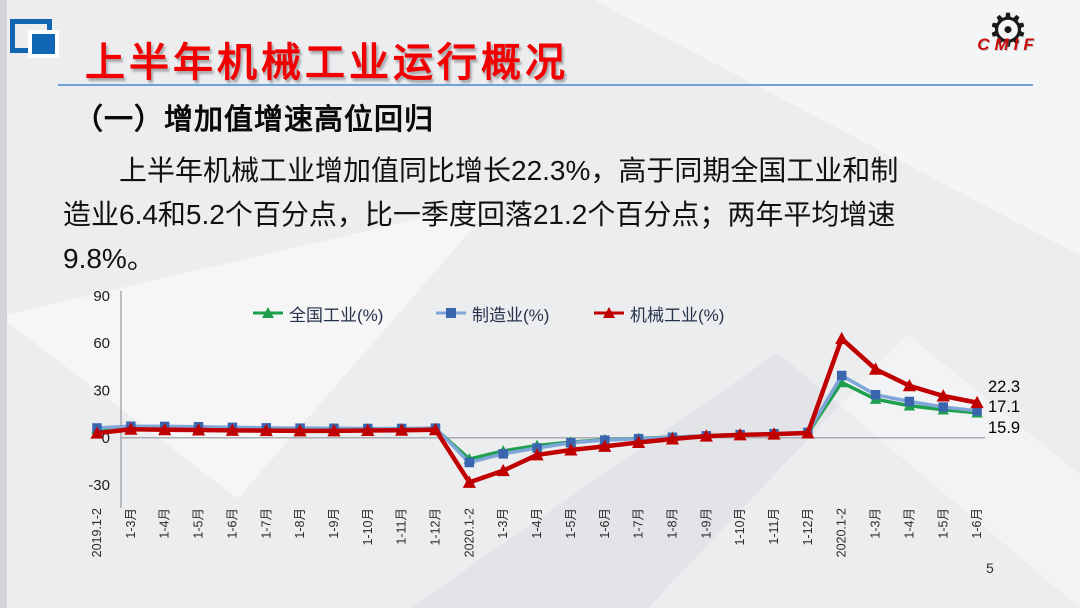 This screenshot has width=1080, height=608. What do you see at coordinates (451, 313) in the screenshot?
I see `legend-marker-square-blue` at bounding box center [451, 313].